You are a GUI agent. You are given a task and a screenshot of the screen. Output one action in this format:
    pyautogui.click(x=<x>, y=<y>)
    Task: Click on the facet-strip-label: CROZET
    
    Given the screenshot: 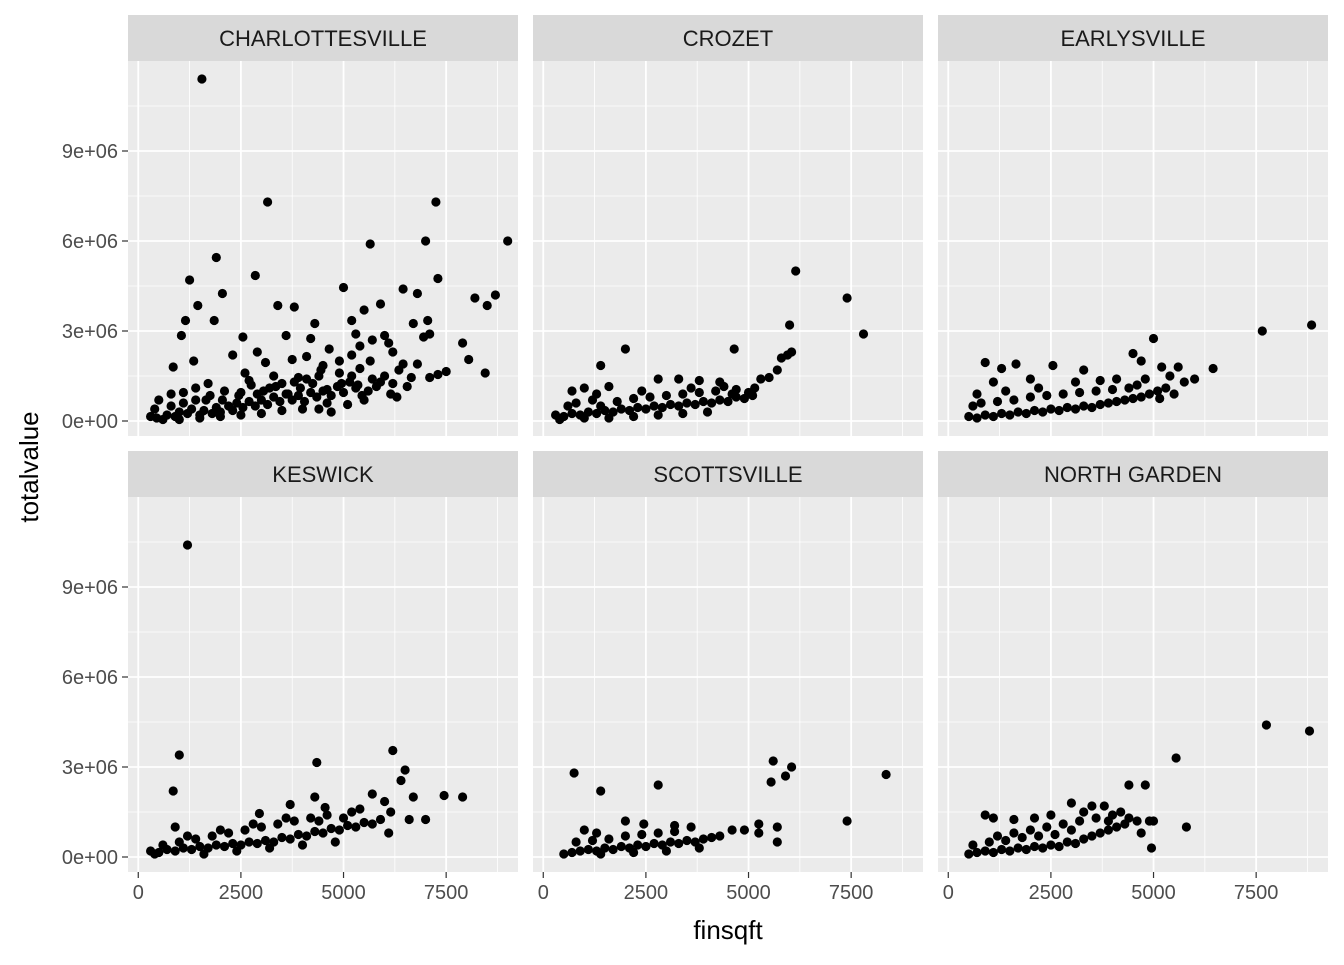 What is the action you would take?
    pyautogui.click(x=728, y=38)
    